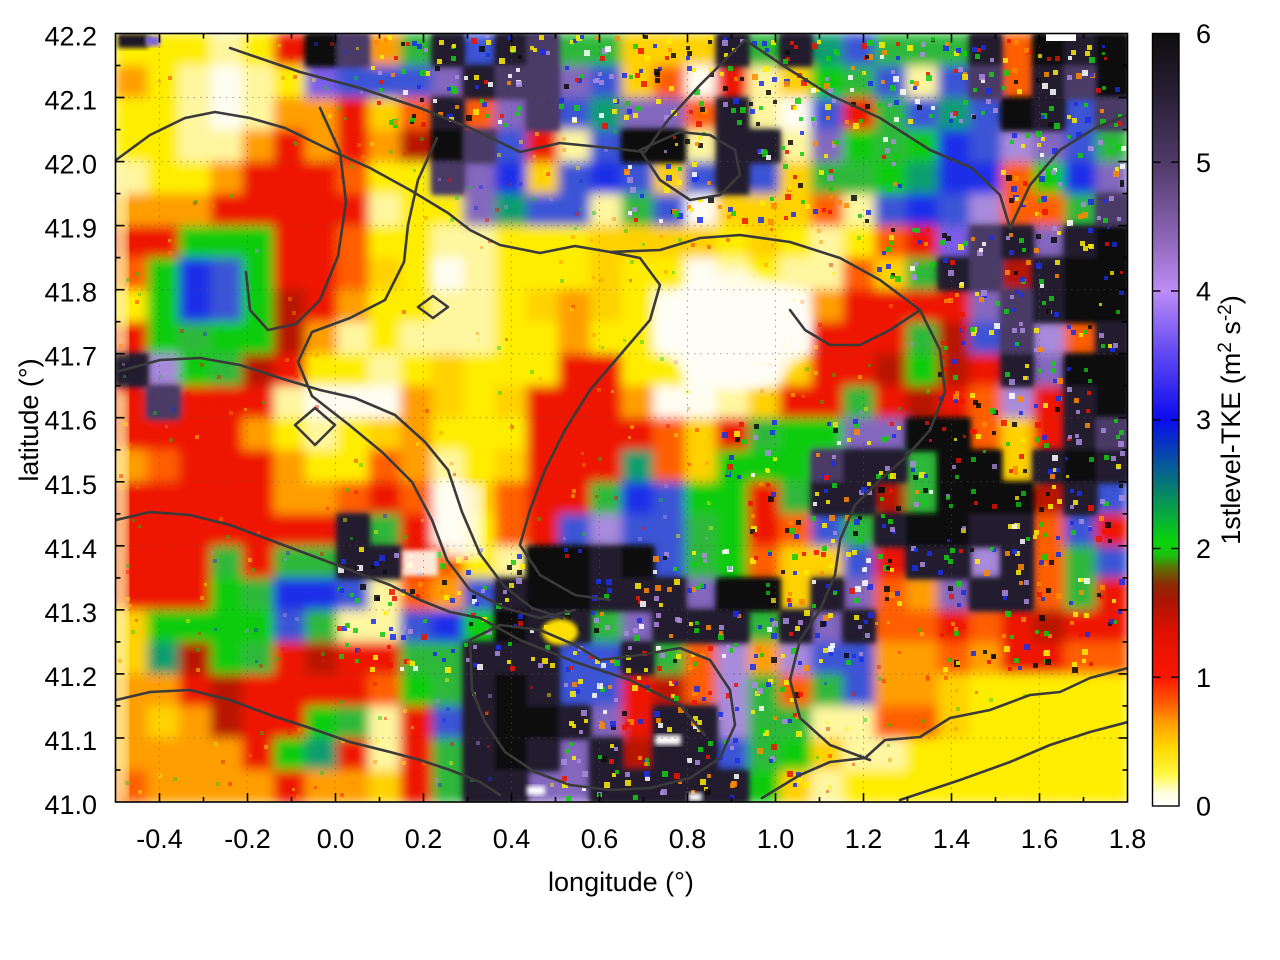 The height and width of the screenshot is (960, 1280). Describe the element at coordinates (1203, 163) in the screenshot. I see `svg-text: 5` at that location.